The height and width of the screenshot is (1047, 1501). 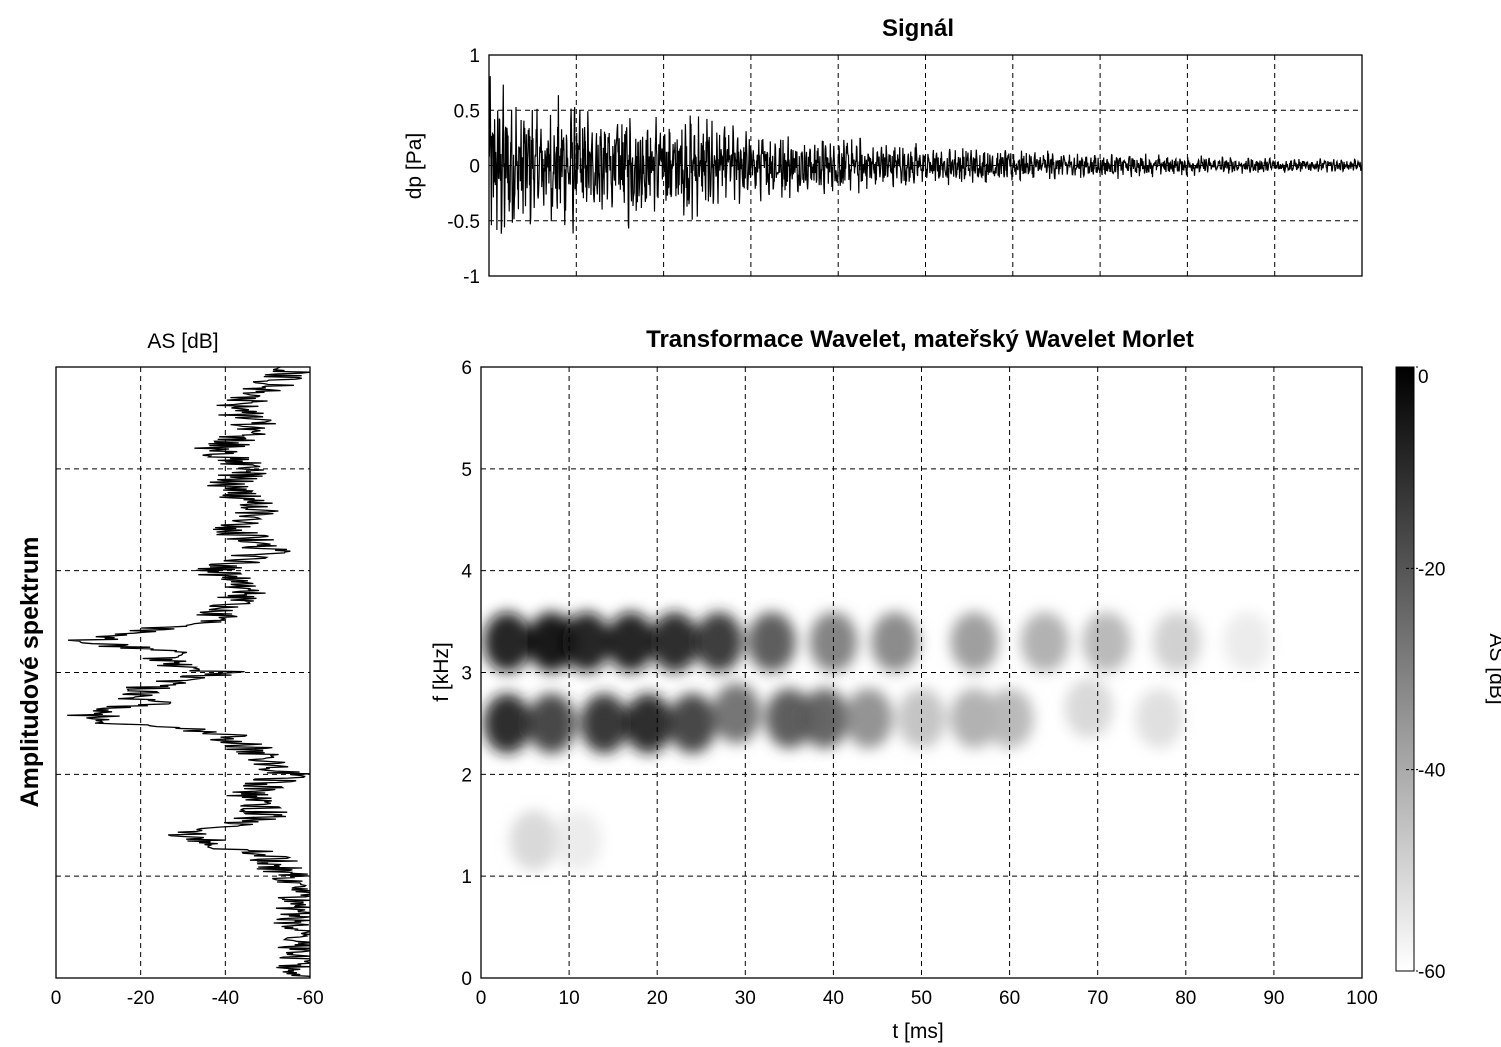 What do you see at coordinates (474, 56) in the screenshot?
I see `signal-y-tick-label: 1` at bounding box center [474, 56].